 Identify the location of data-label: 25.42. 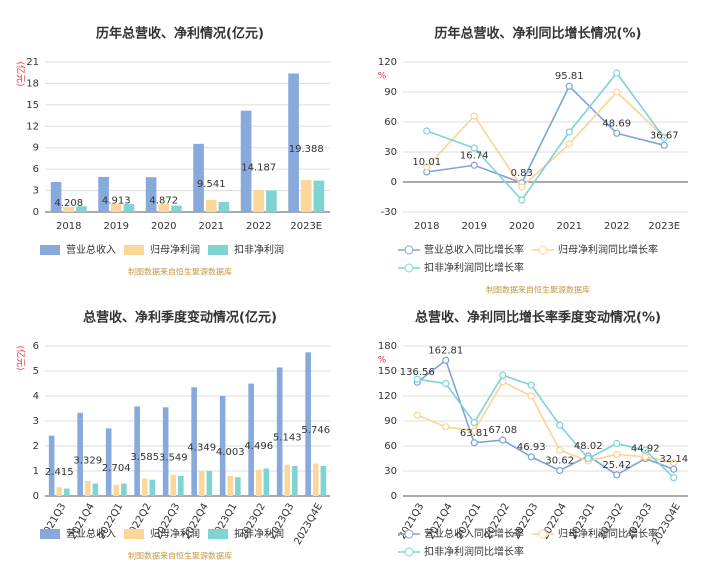
(616, 465).